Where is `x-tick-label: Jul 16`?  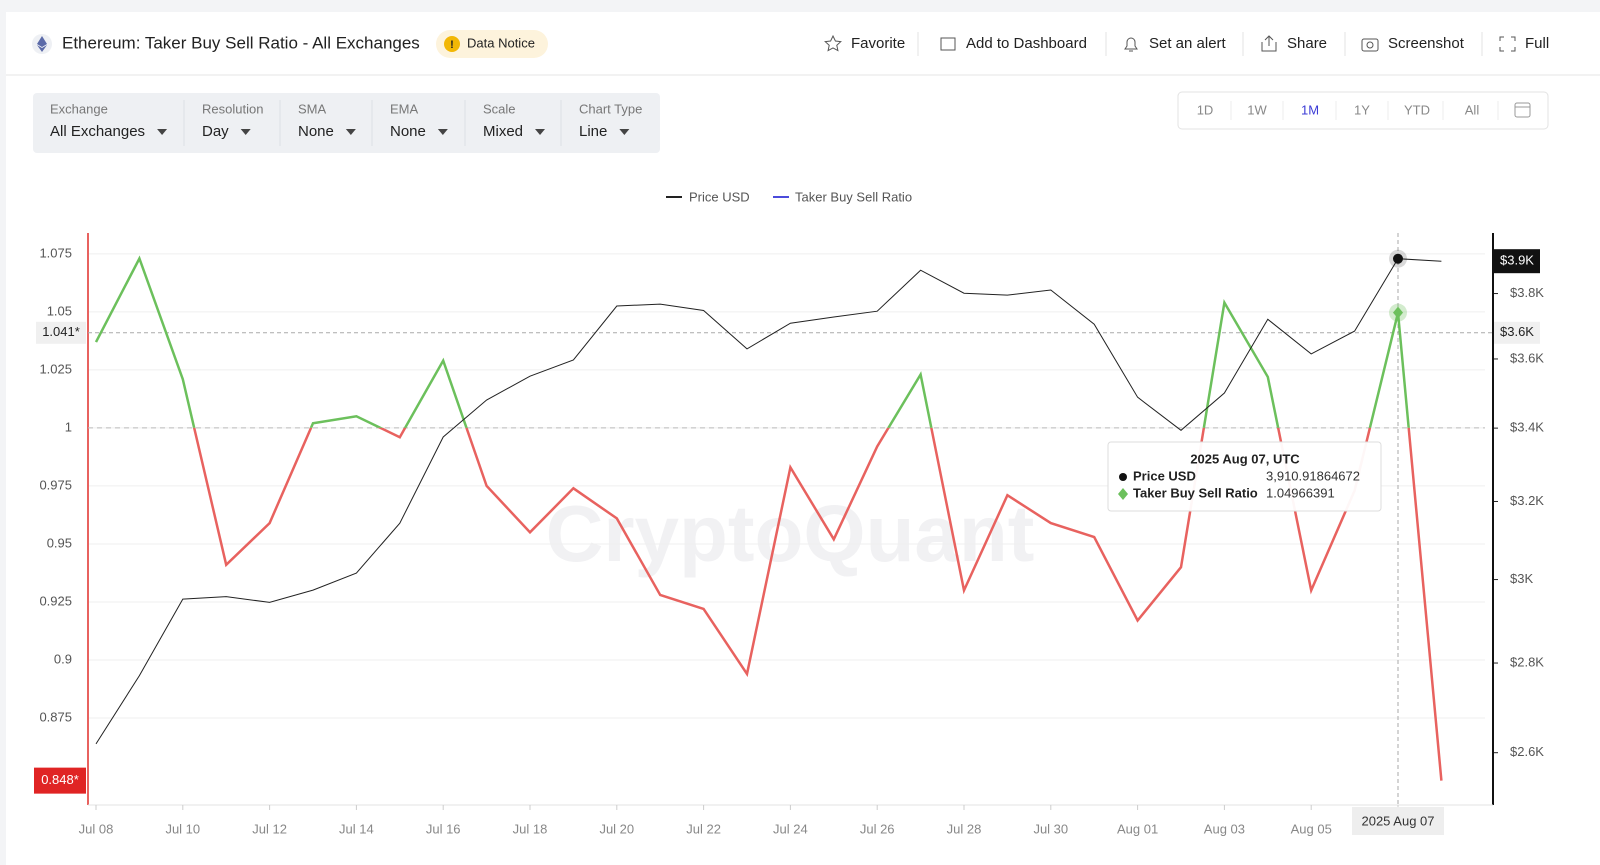 x-tick-label: Jul 16 is located at coordinates (443, 828).